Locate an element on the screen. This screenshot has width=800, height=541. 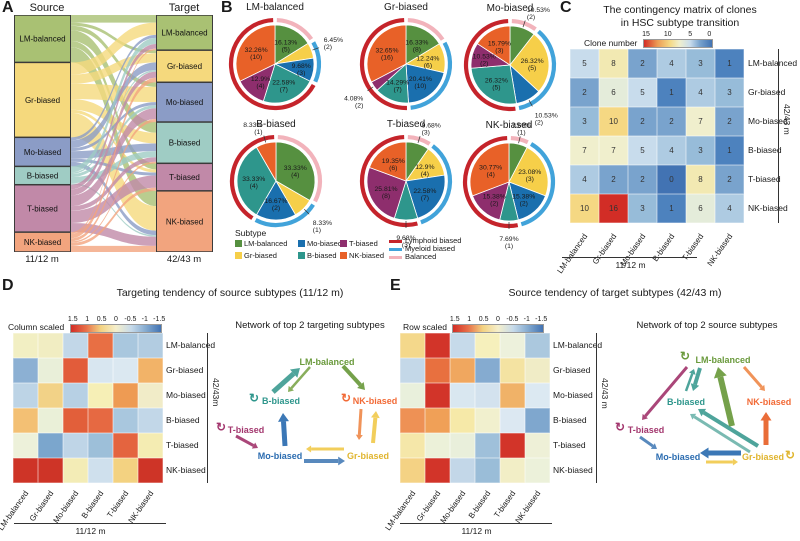
clone-number-label: Clone number is located at coordinates (611, 43).